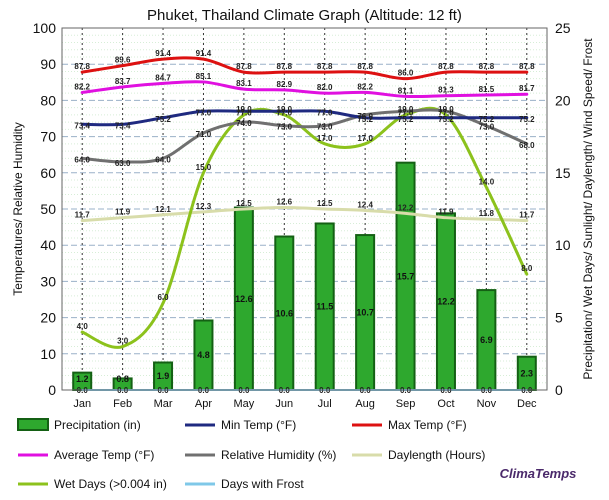 This screenshot has height=500, width=609. Describe the element at coordinates (45, 28) in the screenshot. I see `y-tick-left: 100` at that location.